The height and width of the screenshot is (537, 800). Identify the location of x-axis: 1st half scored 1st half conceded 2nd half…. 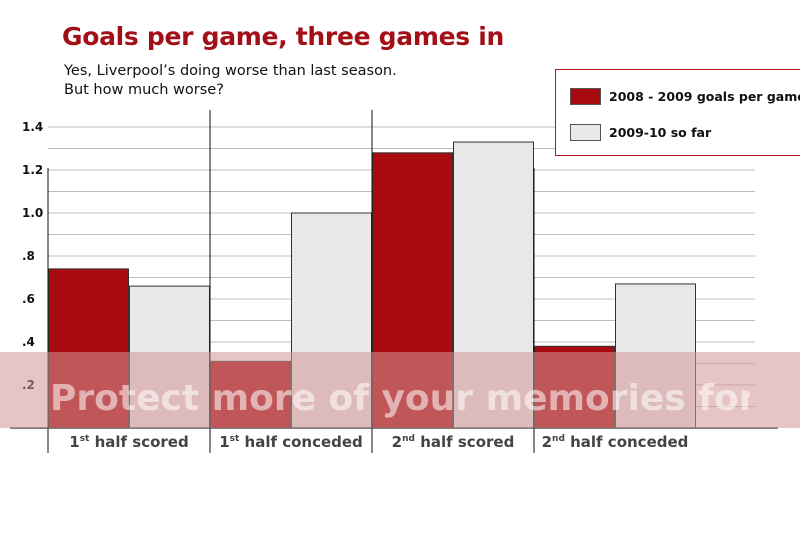
(394, 439).